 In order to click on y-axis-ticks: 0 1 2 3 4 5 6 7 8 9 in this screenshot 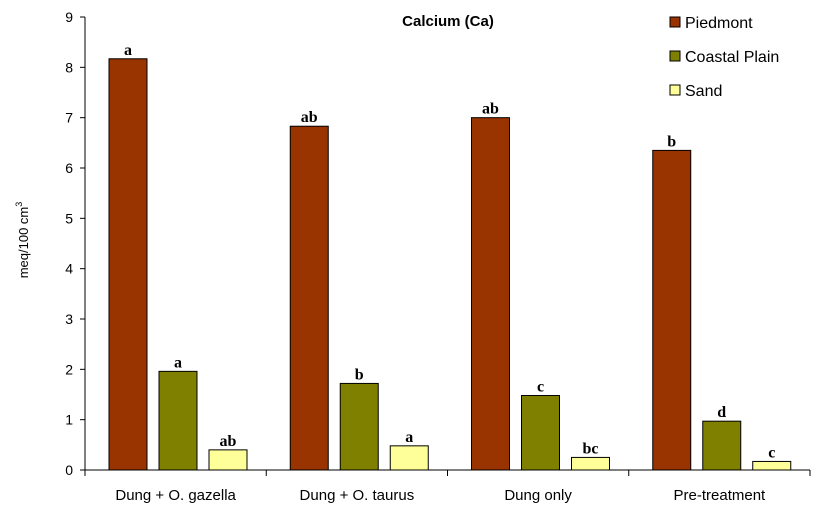, I will do `click(75, 243)`.